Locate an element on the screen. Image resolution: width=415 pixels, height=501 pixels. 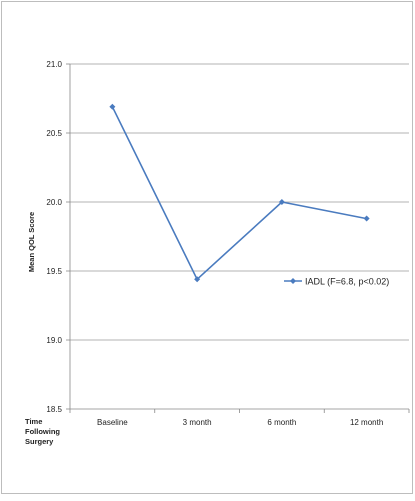
y-tick-label: 20.0 is located at coordinates (54, 202).